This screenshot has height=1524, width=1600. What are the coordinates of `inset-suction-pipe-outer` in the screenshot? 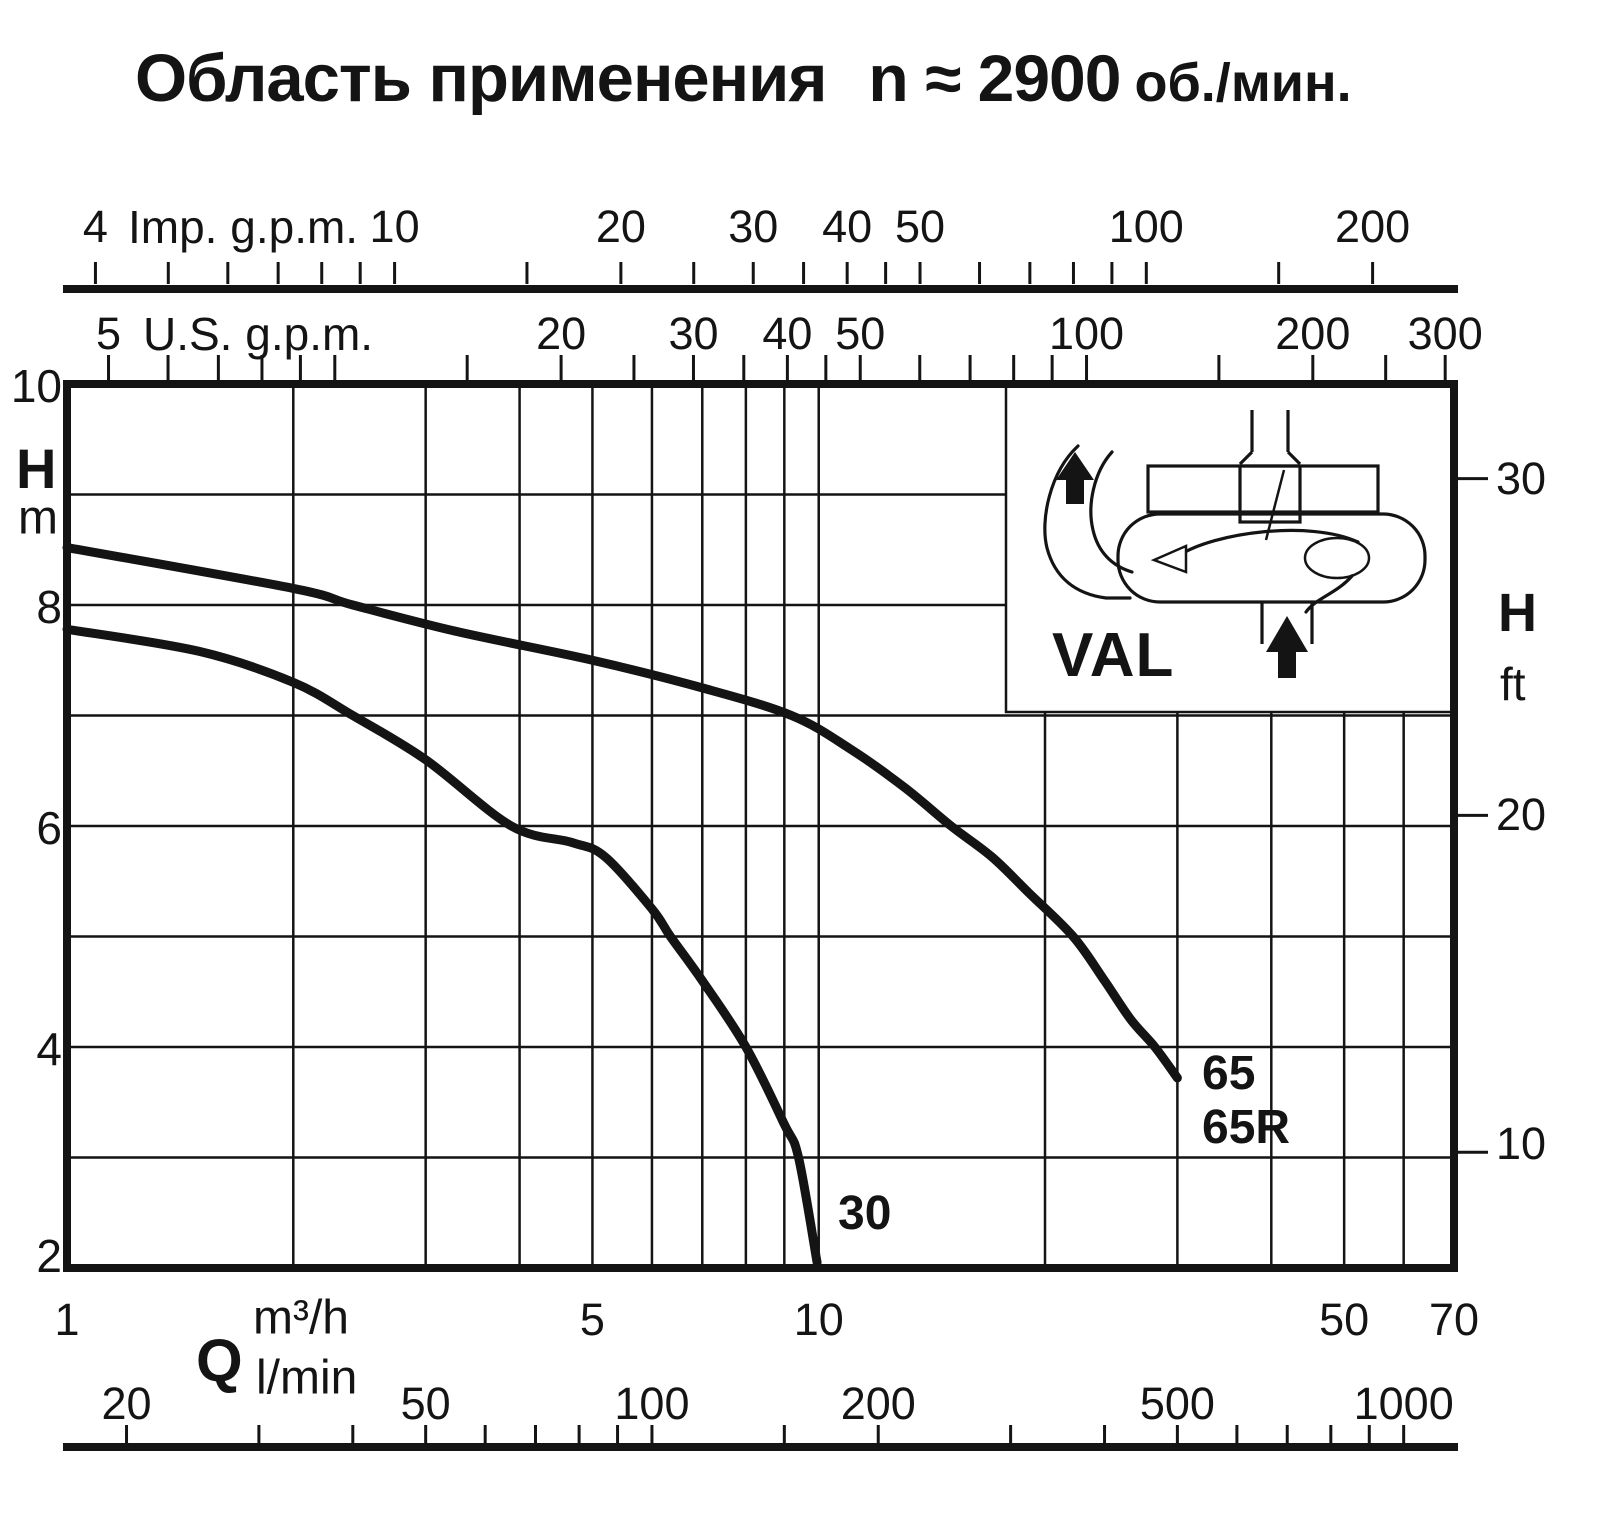 It's located at (1087, 522).